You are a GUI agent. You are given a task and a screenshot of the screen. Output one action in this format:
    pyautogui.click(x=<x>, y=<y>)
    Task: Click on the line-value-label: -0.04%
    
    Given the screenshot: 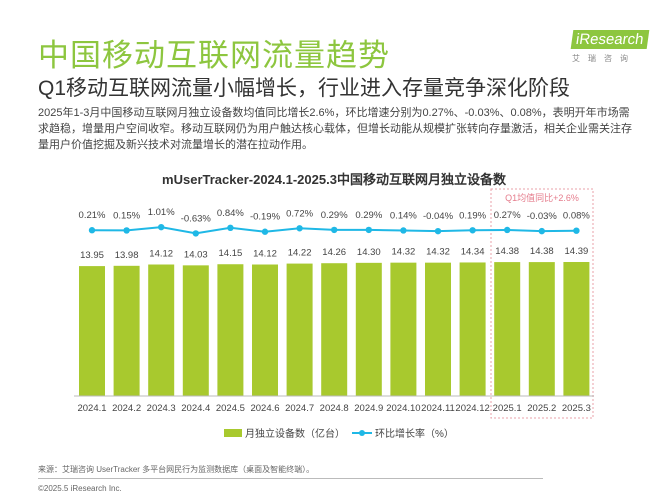 What is the action you would take?
    pyautogui.click(x=438, y=216)
    